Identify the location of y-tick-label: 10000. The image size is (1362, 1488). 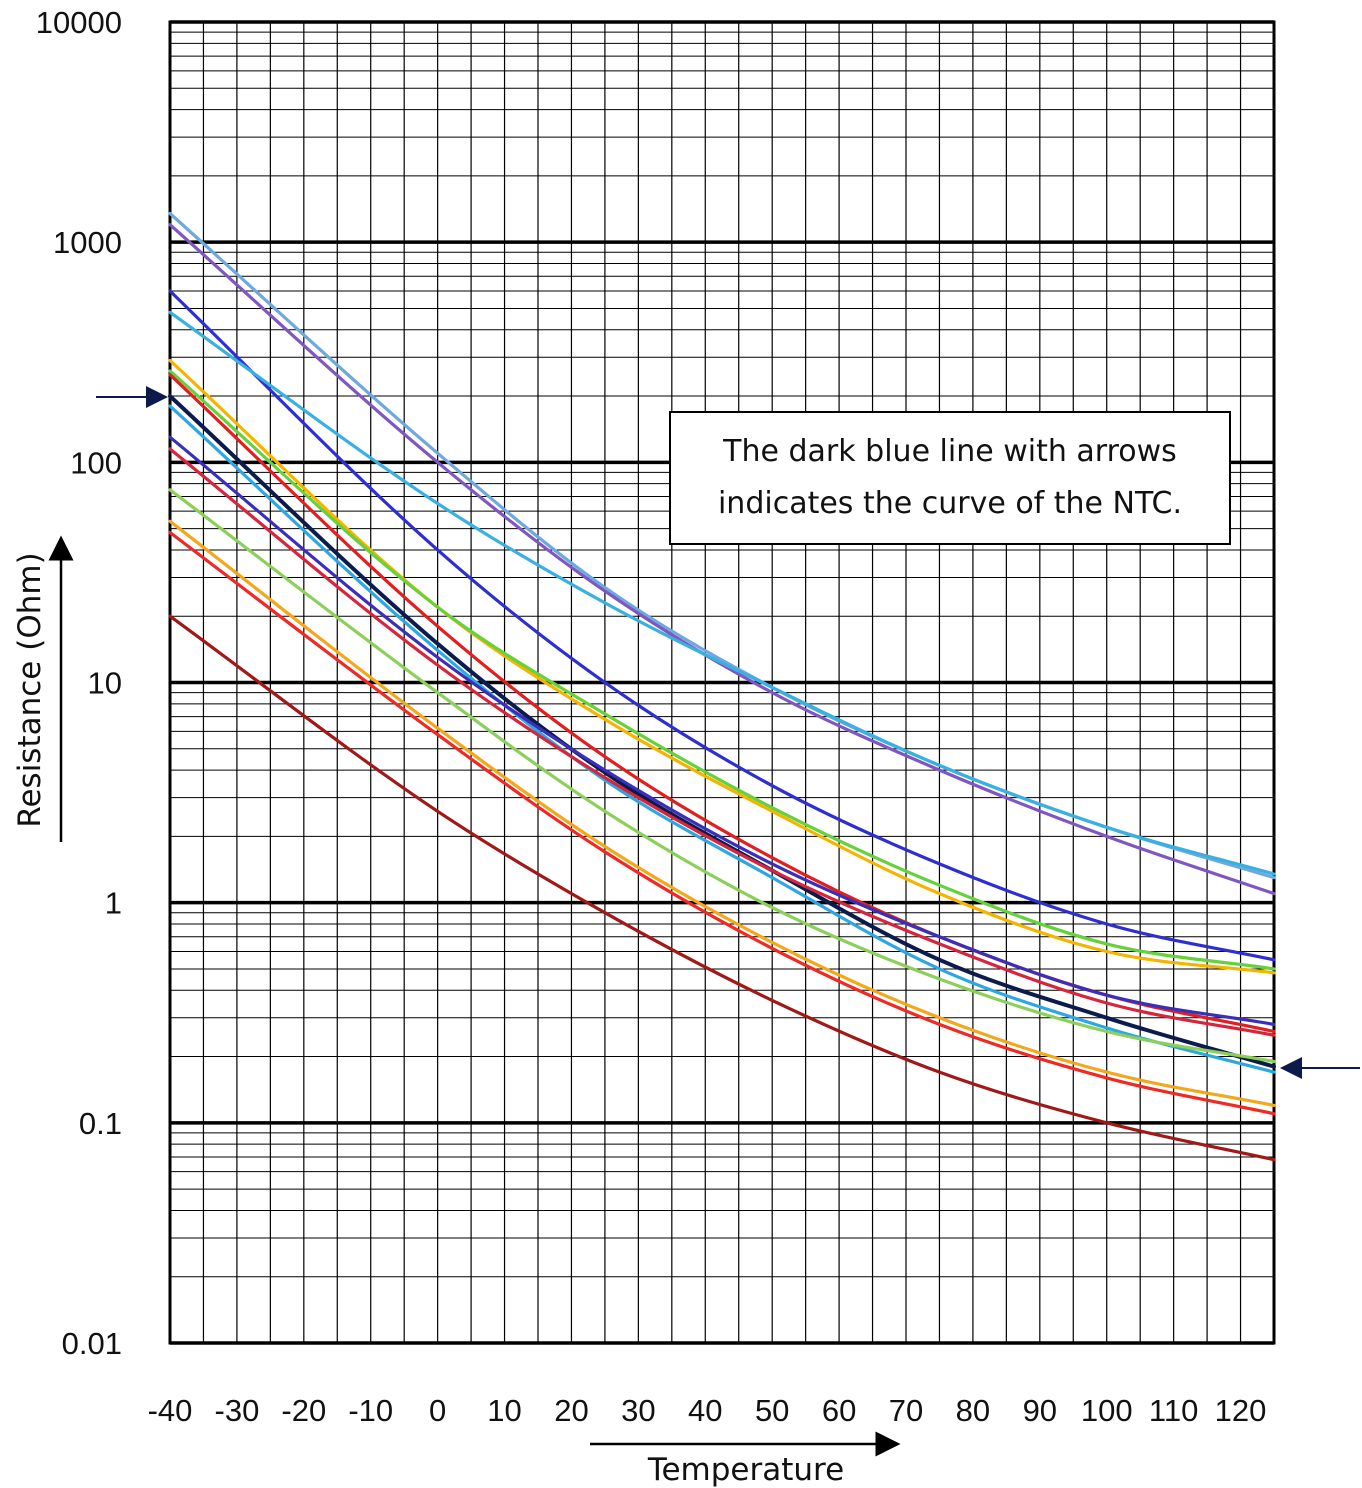
(79, 22).